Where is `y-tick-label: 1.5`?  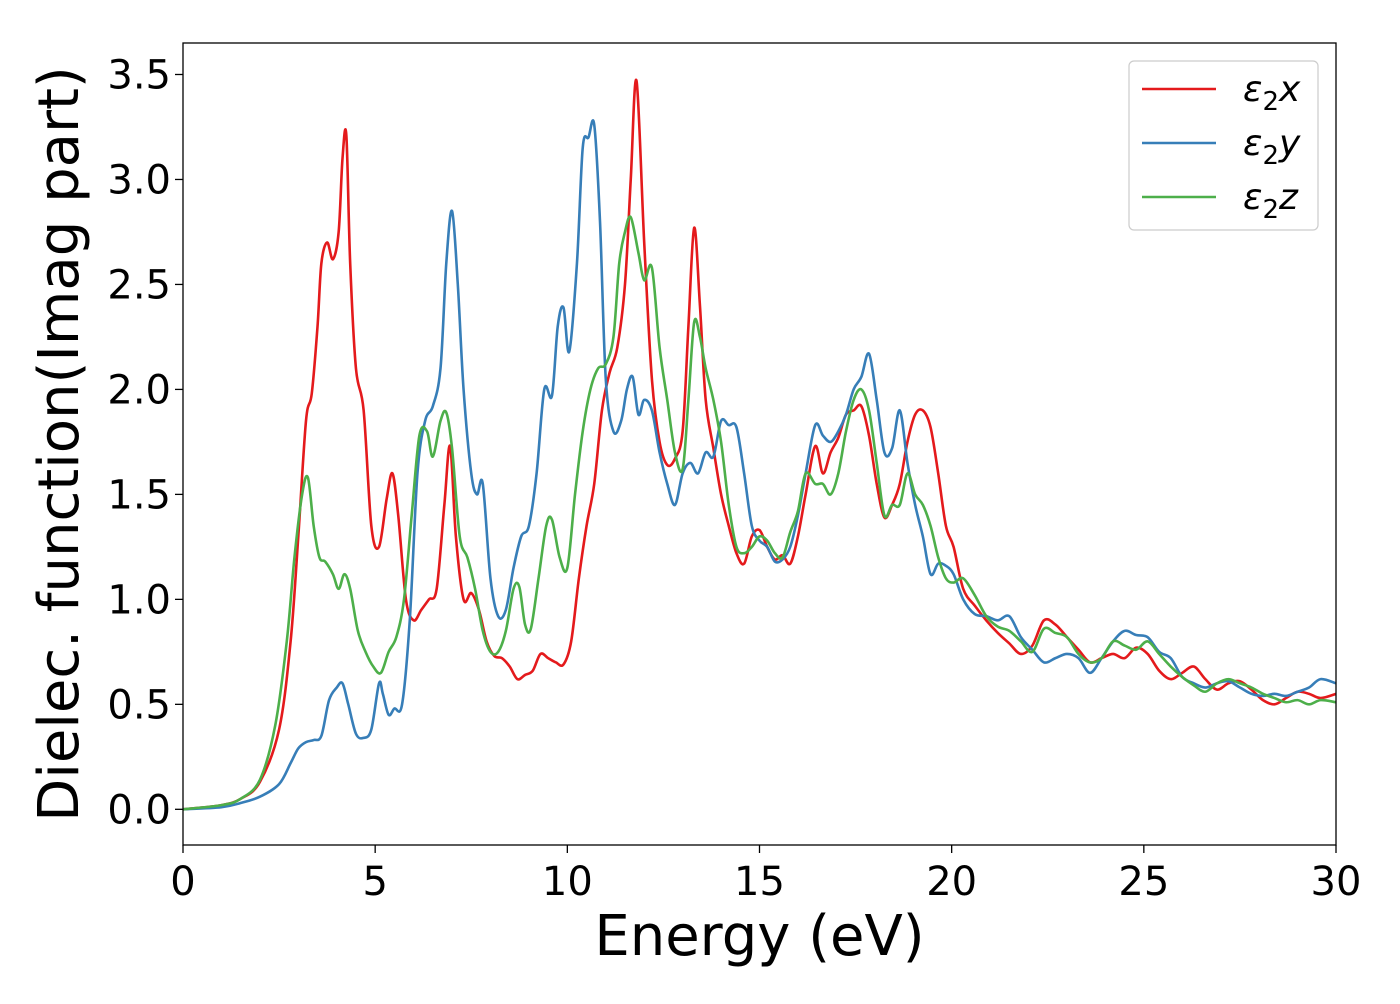 y-tick-label: 1.5 is located at coordinates (139, 495).